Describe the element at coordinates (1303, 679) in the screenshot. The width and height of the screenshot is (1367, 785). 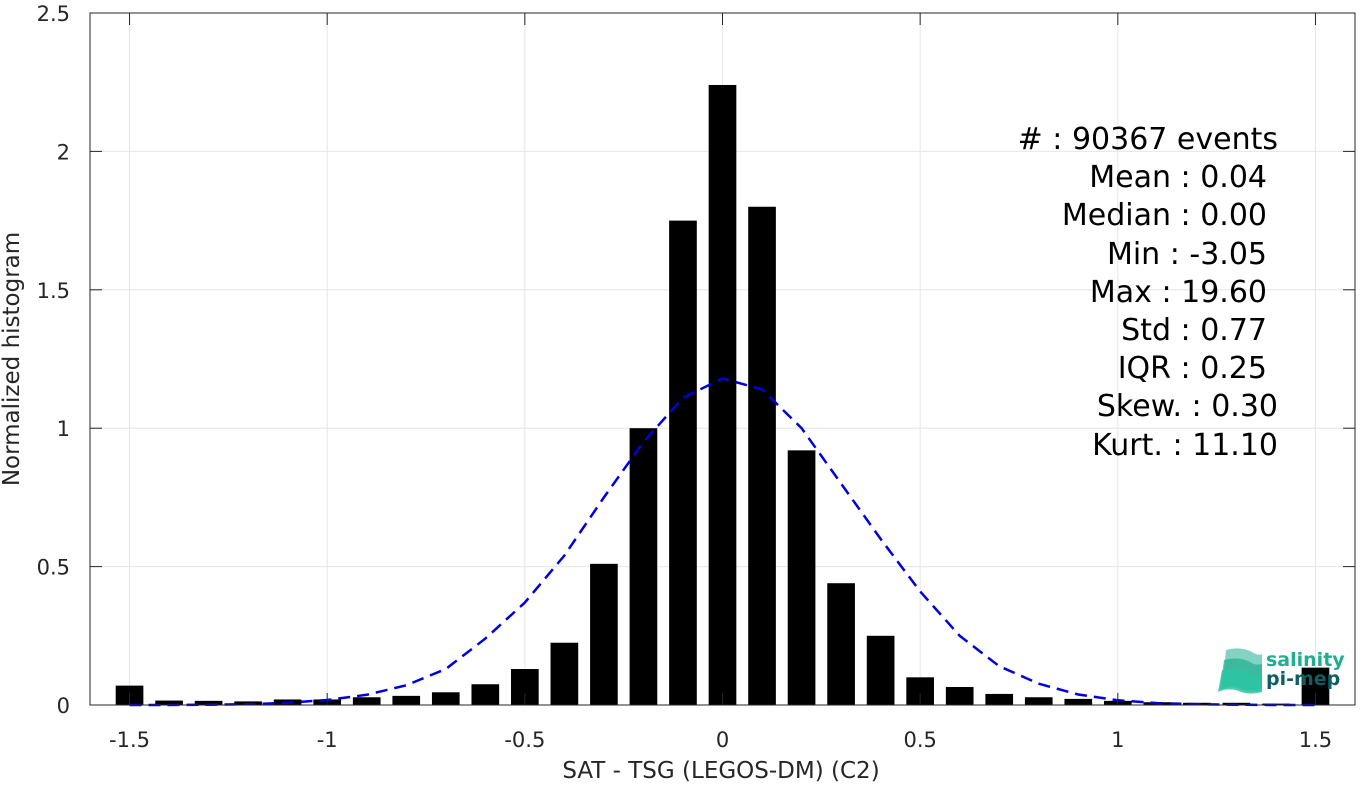
I see `logo-text-pimep: pi-mep` at that location.